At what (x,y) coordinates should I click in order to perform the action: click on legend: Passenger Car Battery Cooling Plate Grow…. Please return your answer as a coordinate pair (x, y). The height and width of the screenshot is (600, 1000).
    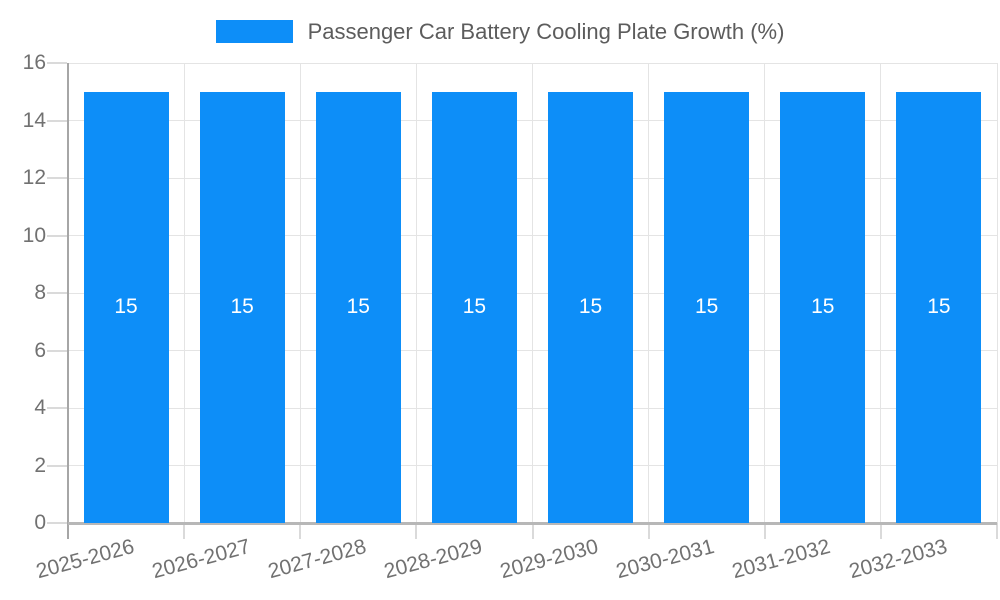
    Looking at the image, I should click on (500, 31).